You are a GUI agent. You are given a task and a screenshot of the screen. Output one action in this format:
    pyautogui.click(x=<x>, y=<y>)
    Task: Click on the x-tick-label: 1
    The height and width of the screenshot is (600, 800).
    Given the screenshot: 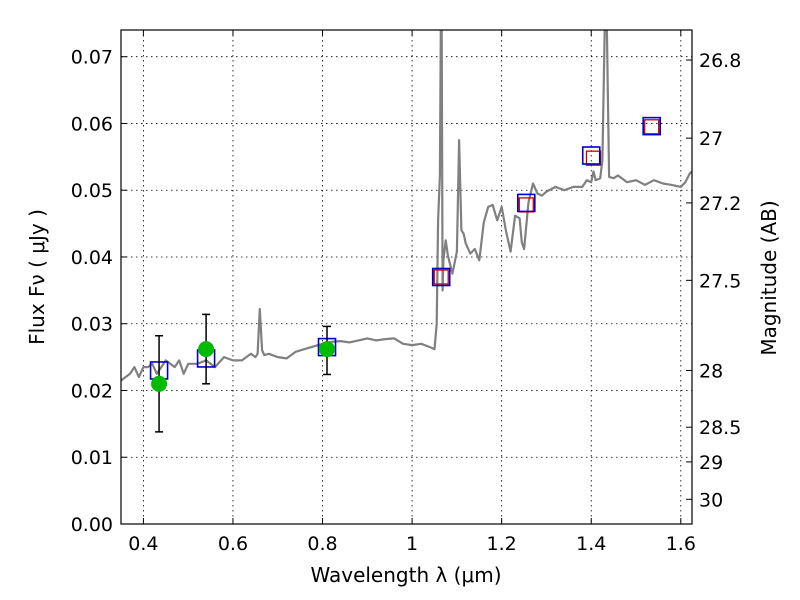 What is the action you would take?
    pyautogui.click(x=412, y=544)
    